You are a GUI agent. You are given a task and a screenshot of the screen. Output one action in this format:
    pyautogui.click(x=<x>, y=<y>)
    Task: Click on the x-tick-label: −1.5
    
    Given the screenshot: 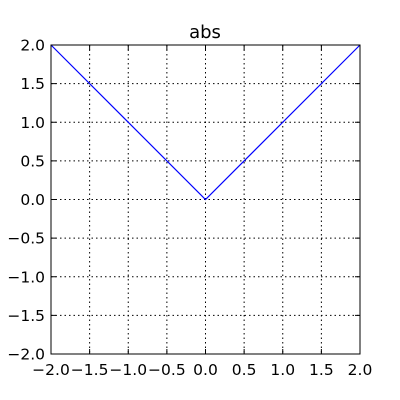 What is the action you would take?
    pyautogui.click(x=90, y=370)
    